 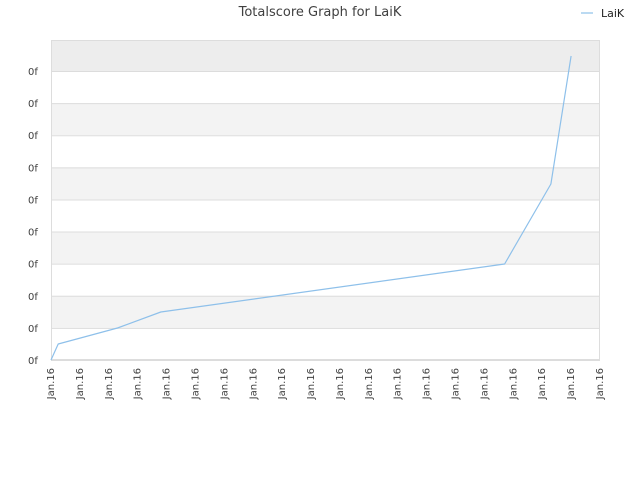 What do you see at coordinates (320, 12) in the screenshot?
I see `chart-title: Totalscore Graph for LaiK` at bounding box center [320, 12].